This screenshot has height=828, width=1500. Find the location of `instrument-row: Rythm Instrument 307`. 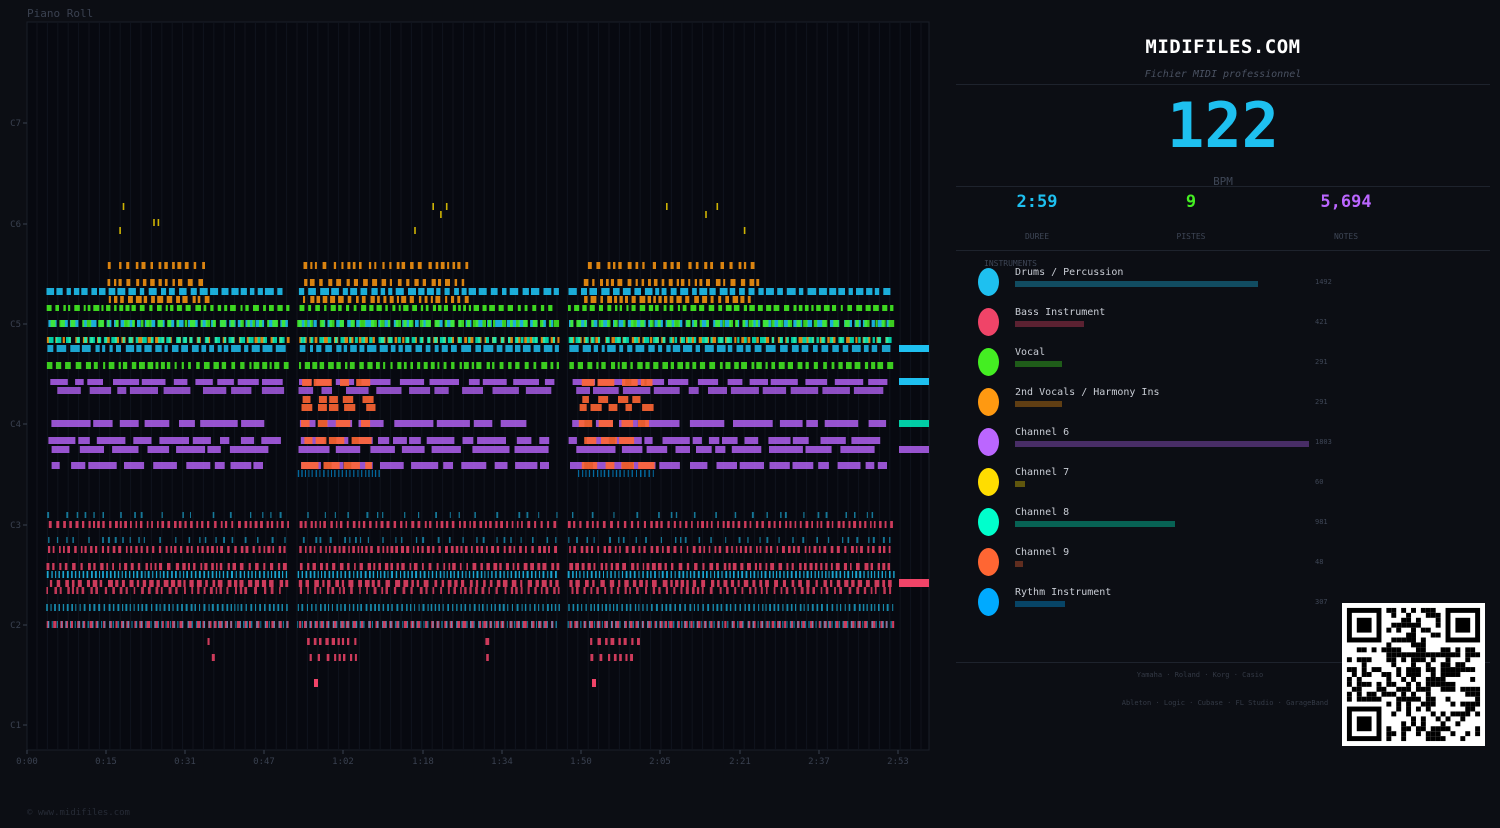

instrument-row: Rythm Instrument 307 is located at coordinates (1156, 604).